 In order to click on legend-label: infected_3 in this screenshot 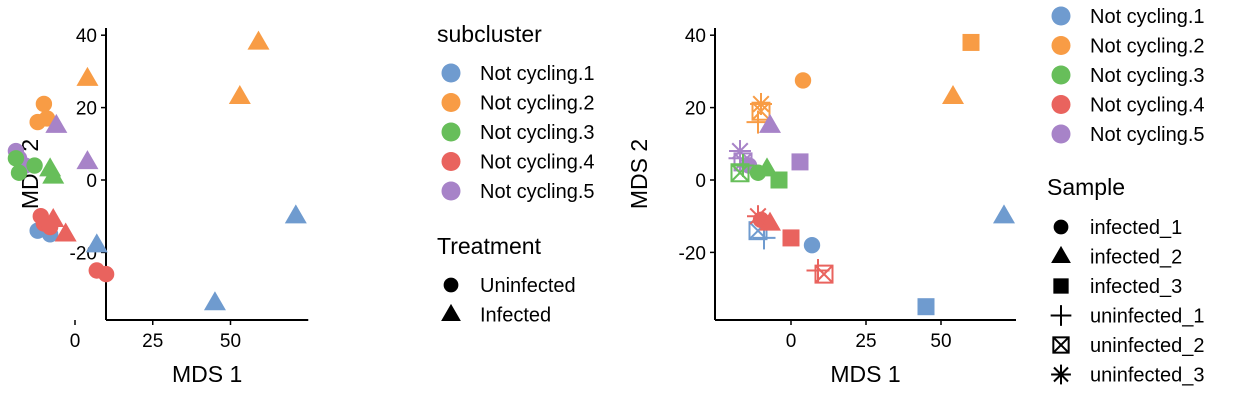, I will do `click(1136, 287)`.